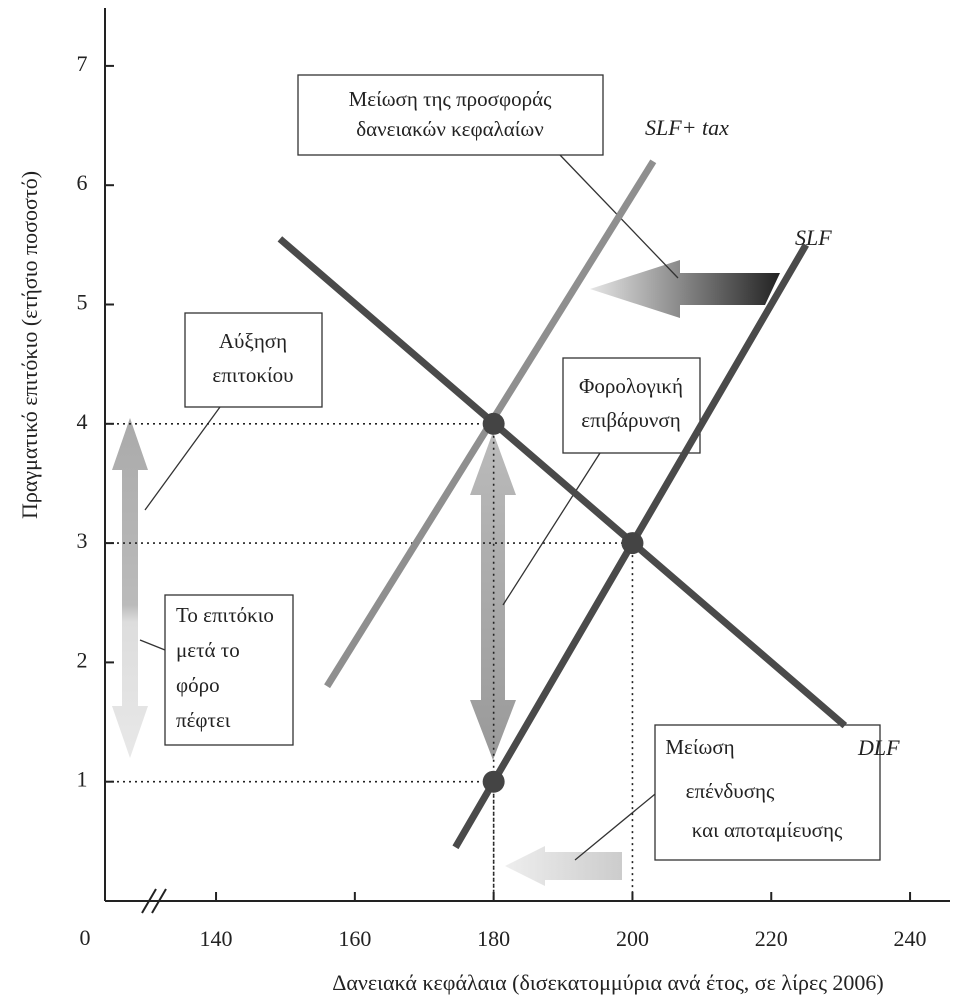  Describe the element at coordinates (198, 685) in the screenshot. I see `annotation-text: φόρο` at that location.